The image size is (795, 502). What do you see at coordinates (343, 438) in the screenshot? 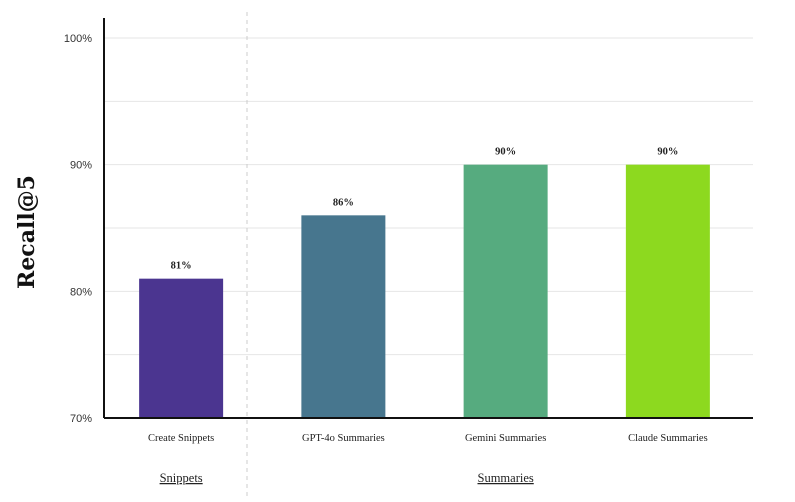
I see `category-label: GPT-4o Summaries` at bounding box center [343, 438].